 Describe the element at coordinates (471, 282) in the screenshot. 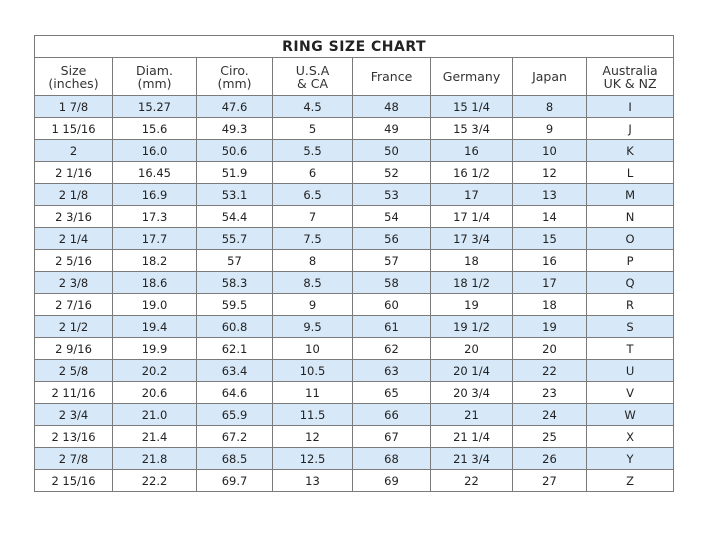

I see `table-cell: 18 1/2` at that location.